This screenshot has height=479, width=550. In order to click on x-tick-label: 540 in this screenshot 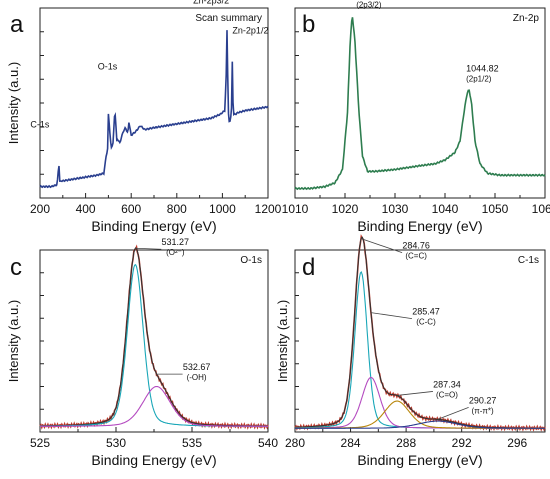, I will do `click(268, 443)`.